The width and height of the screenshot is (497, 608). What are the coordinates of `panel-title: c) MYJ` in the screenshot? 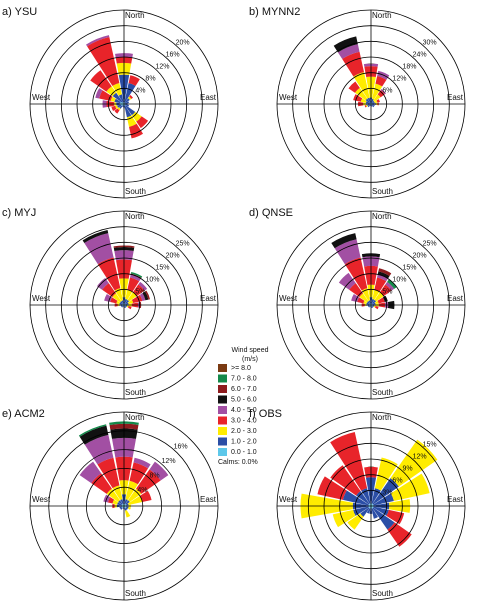 It's located at (19, 213).